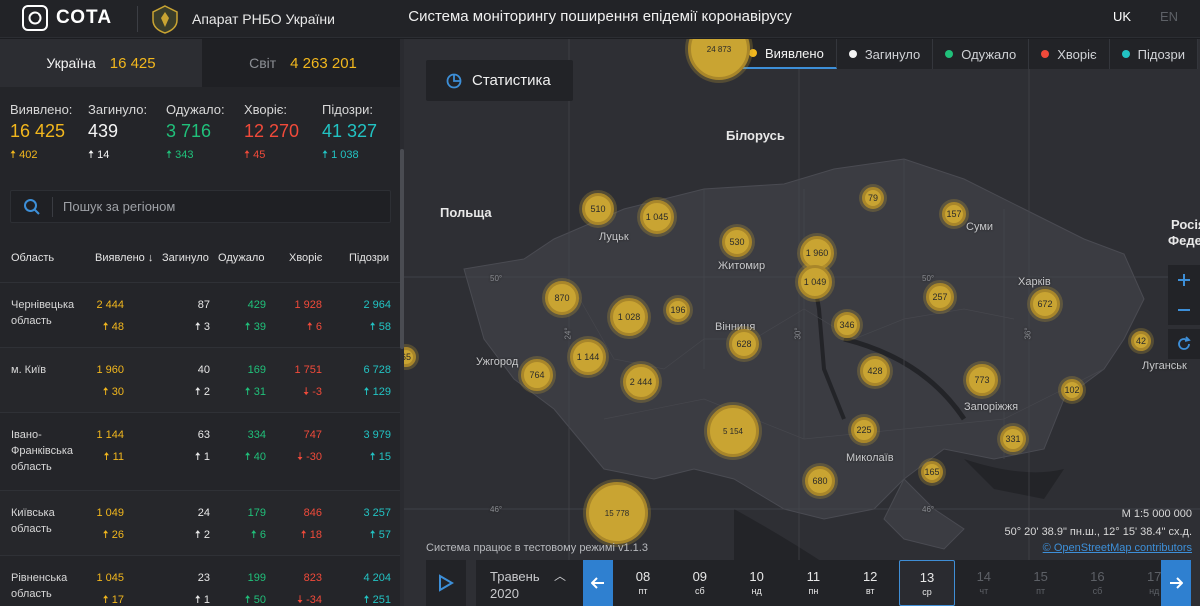 Image resolution: width=1200 pixels, height=606 pixels. I want to click on case-bubble: 773, so click(982, 380).